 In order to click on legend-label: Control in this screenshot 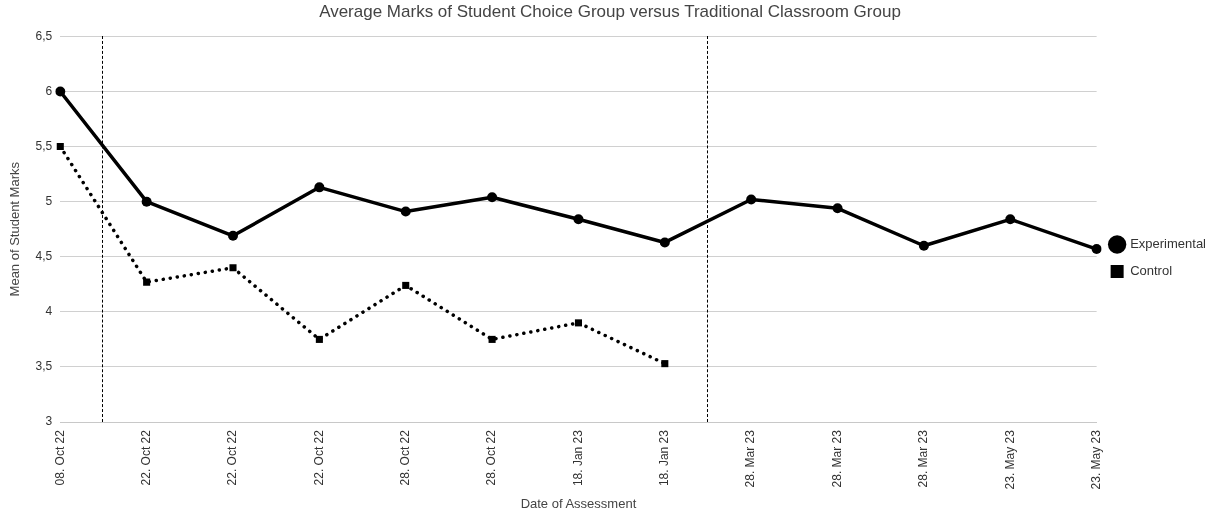, I will do `click(1151, 271)`.